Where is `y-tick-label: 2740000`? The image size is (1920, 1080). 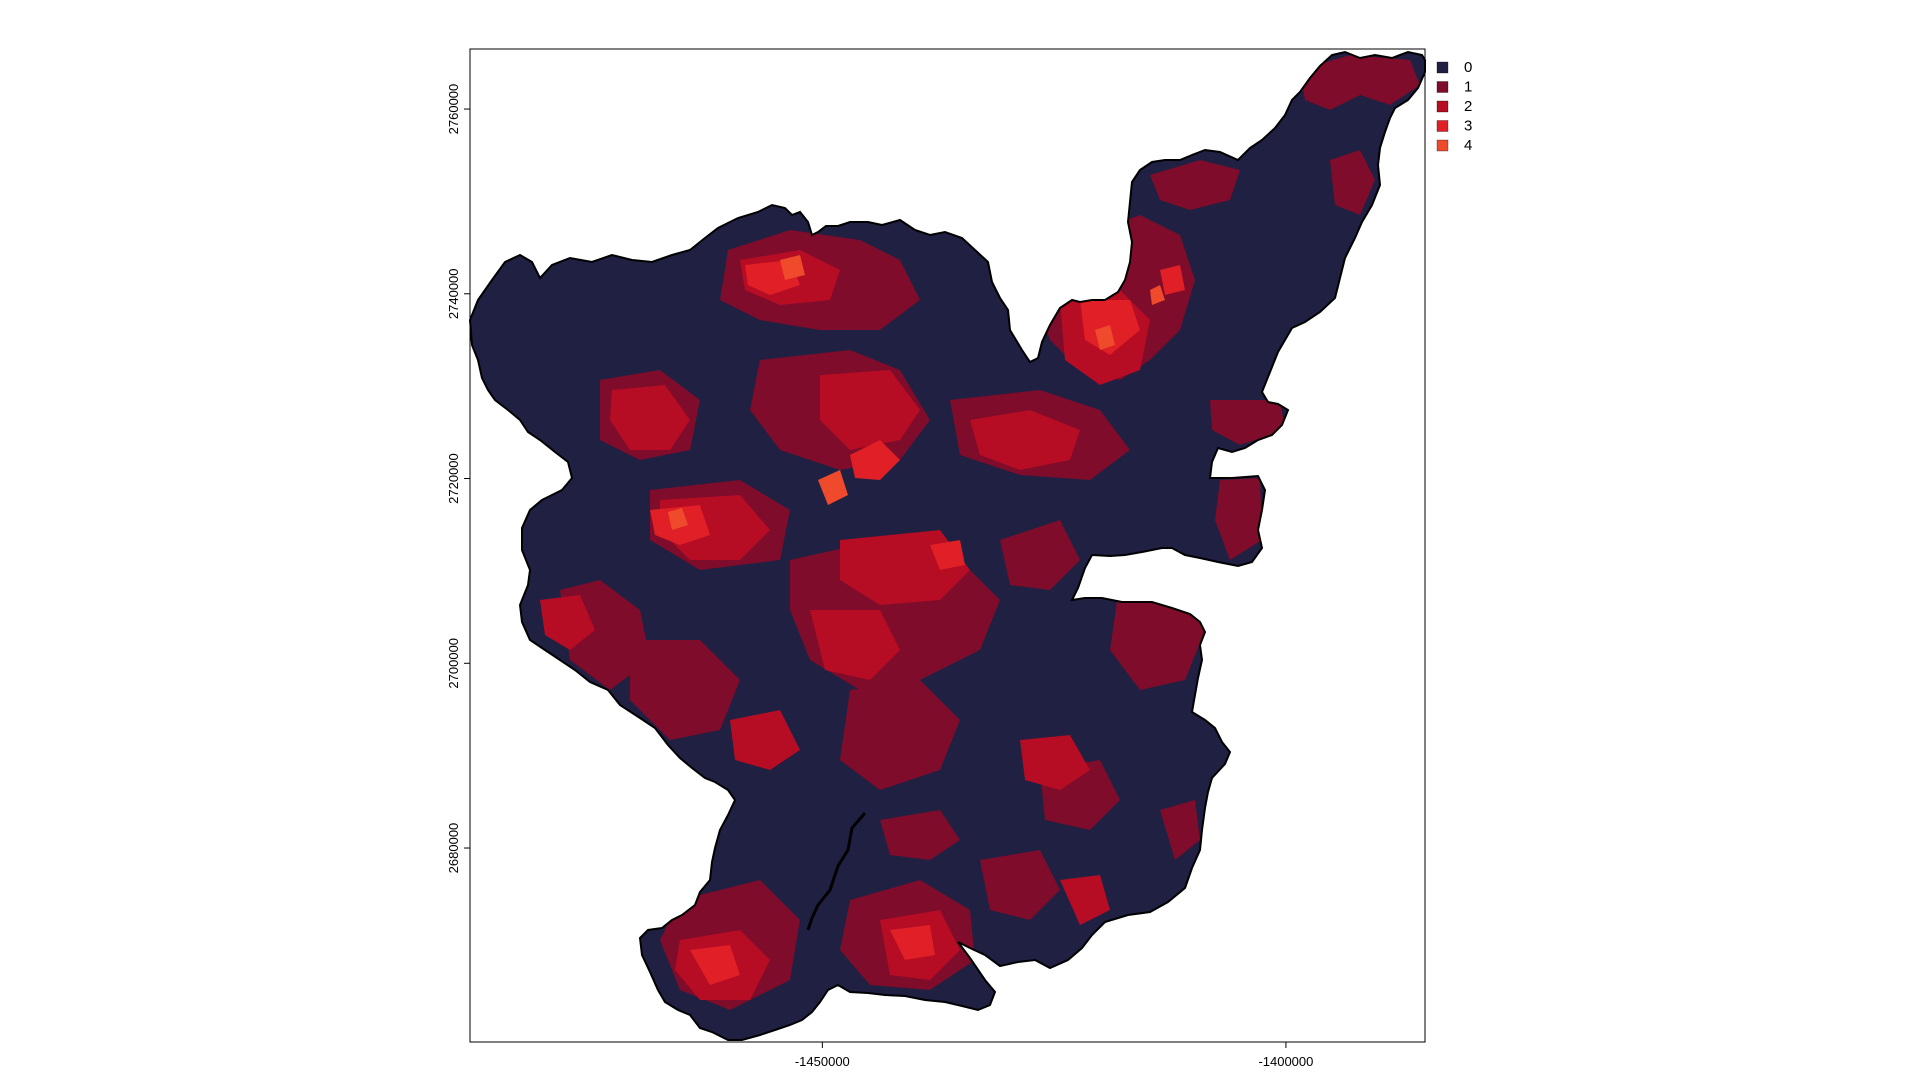 y-tick-label: 2740000 is located at coordinates (453, 293).